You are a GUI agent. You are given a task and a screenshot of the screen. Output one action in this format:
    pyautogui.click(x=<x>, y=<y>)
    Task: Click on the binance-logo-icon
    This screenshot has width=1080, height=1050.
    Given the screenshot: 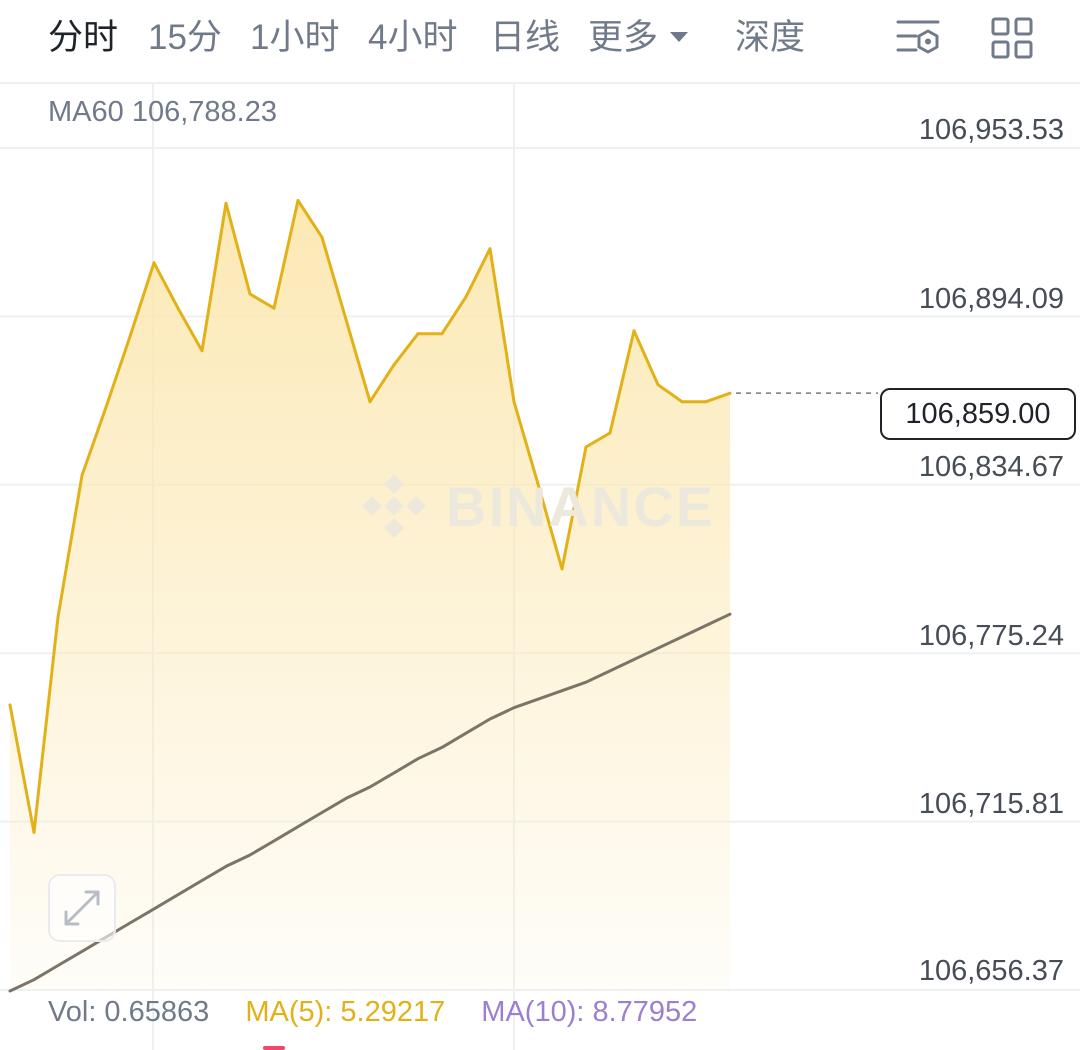 What is the action you would take?
    pyautogui.click(x=394, y=506)
    